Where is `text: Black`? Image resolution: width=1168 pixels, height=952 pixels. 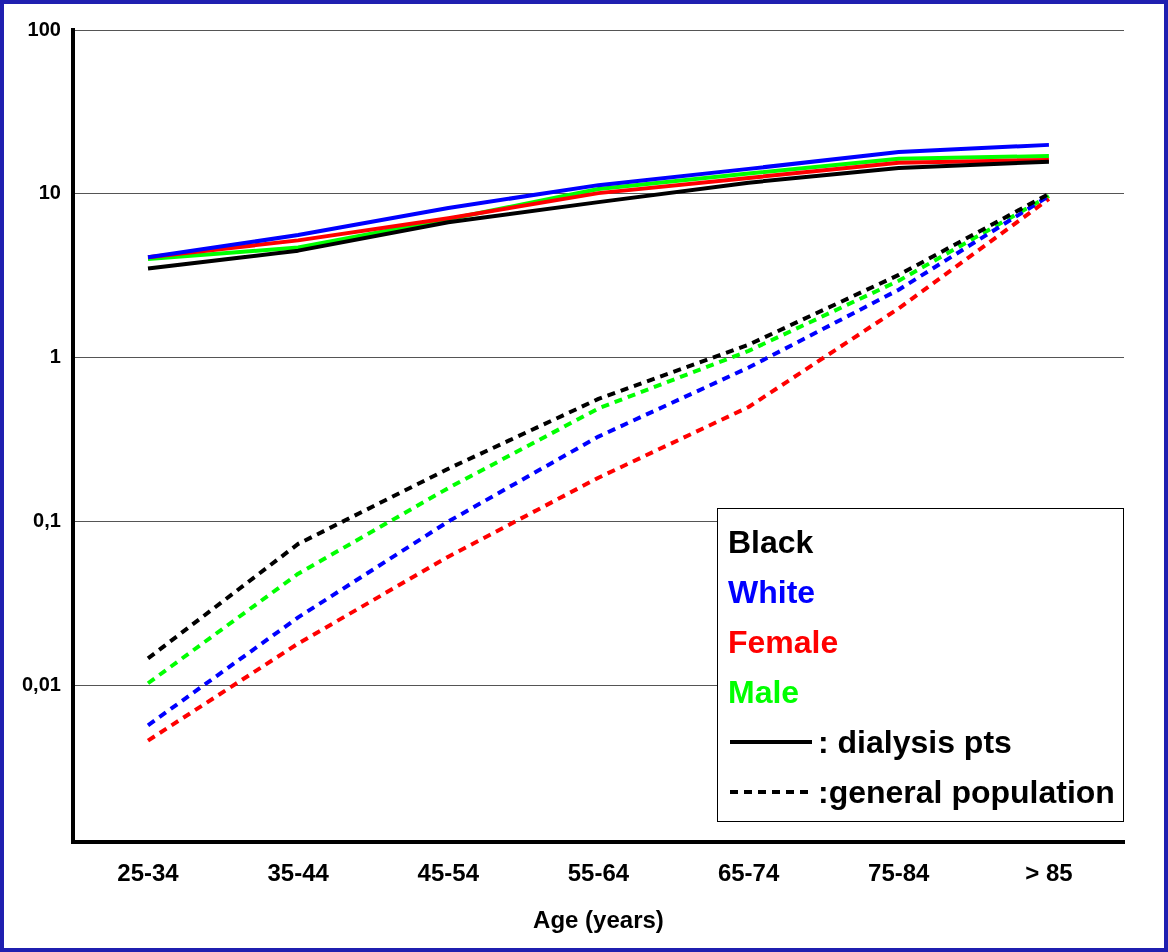
text: Black is located at coordinates (771, 543).